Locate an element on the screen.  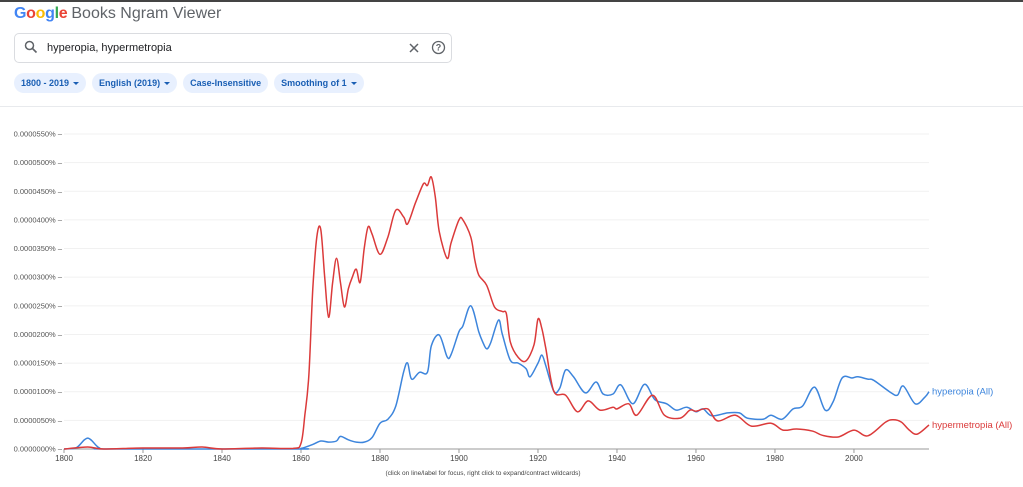
x-tick-label: 1860 is located at coordinates (301, 458).